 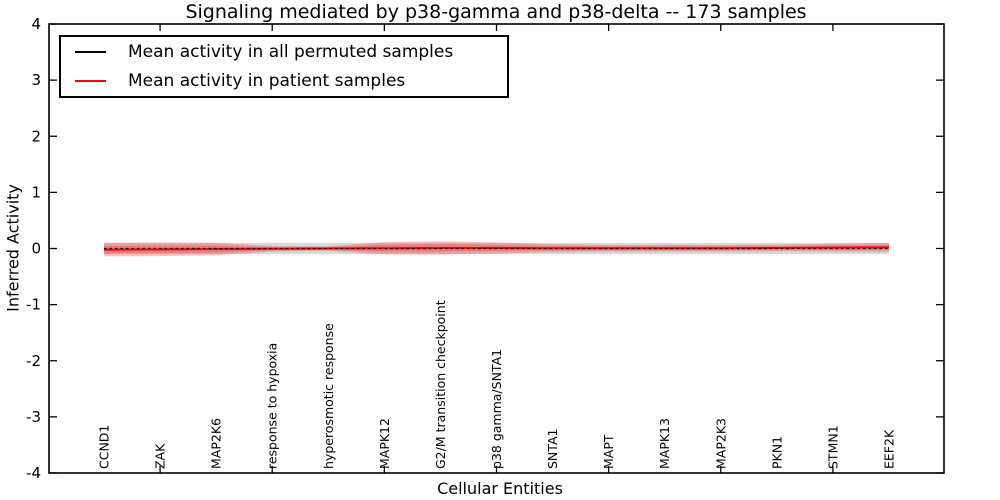 I want to click on legend-item-permuted: Mean activity in all permuted samples, so click(x=291, y=51).